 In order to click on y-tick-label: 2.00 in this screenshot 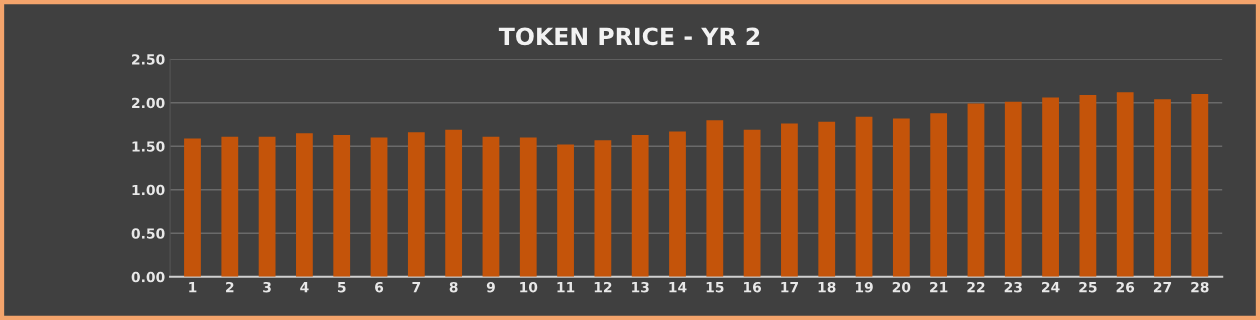, I will do `click(148, 103)`.